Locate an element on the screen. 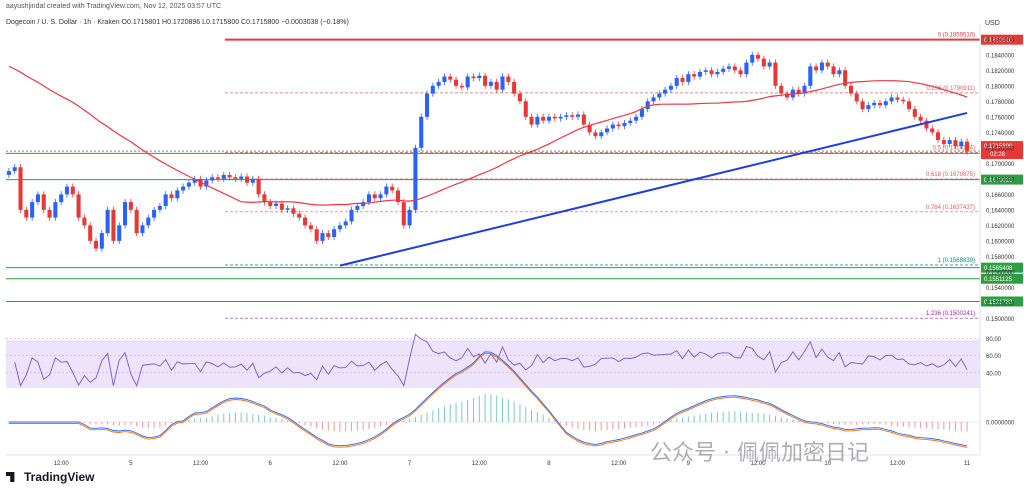 The height and width of the screenshot is (493, 1024). y-tick-label: 0.1680000 is located at coordinates (1000, 180).